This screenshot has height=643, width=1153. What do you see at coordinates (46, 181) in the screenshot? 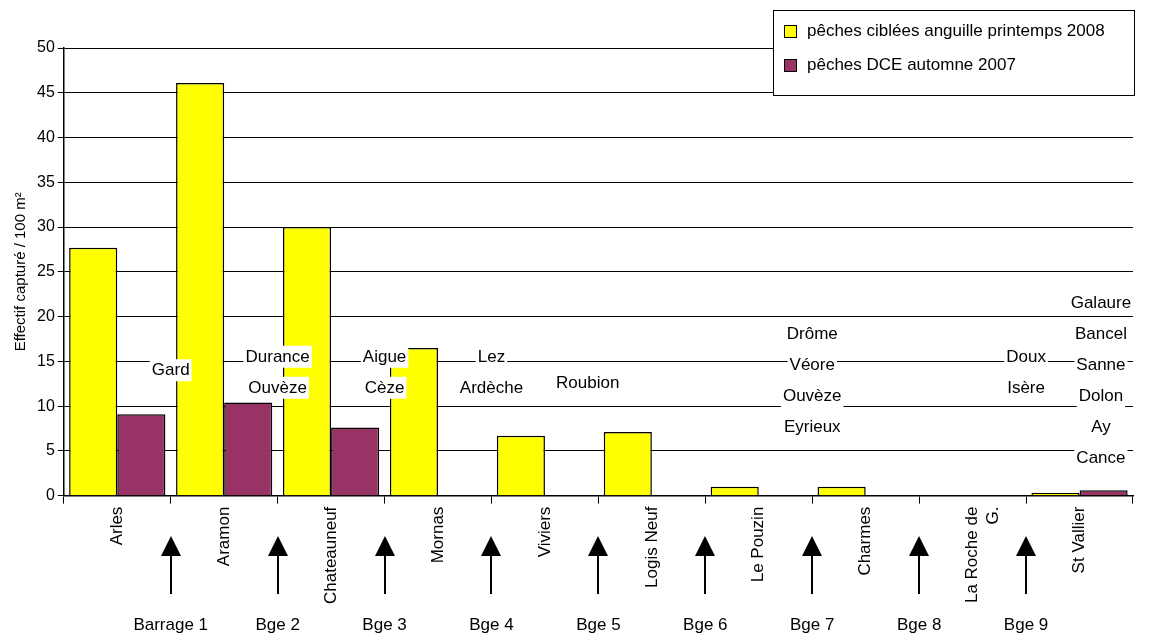
I see `y-tick-label: 35` at bounding box center [46, 181].